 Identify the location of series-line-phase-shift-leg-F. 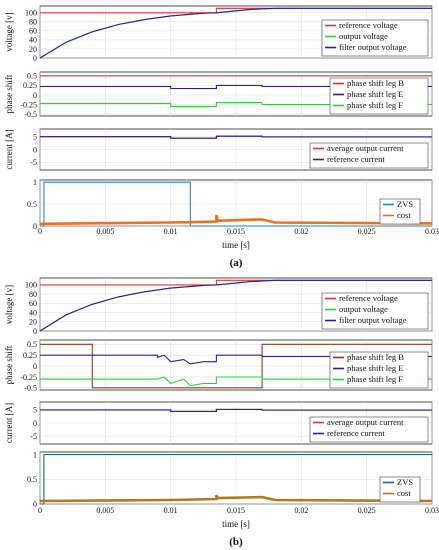
(236, 381).